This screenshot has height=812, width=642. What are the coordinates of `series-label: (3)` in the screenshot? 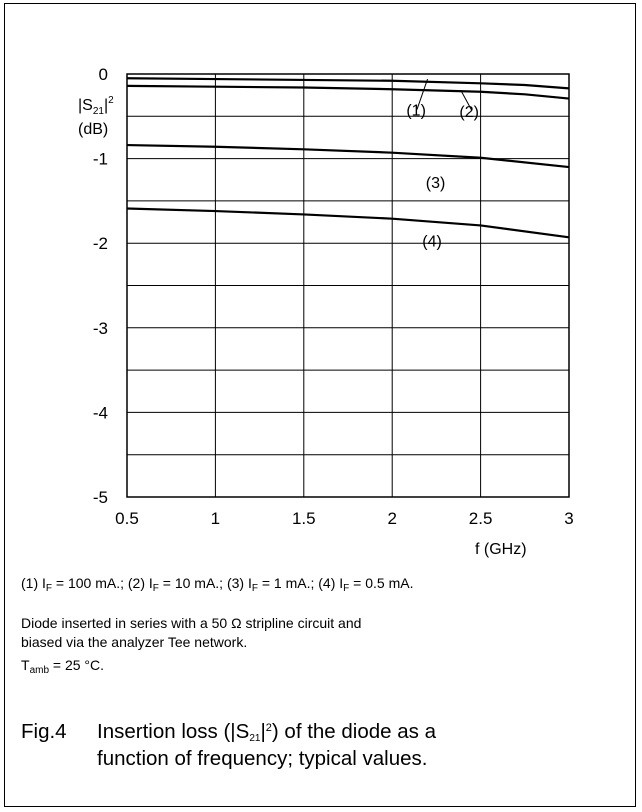 It's located at (436, 183).